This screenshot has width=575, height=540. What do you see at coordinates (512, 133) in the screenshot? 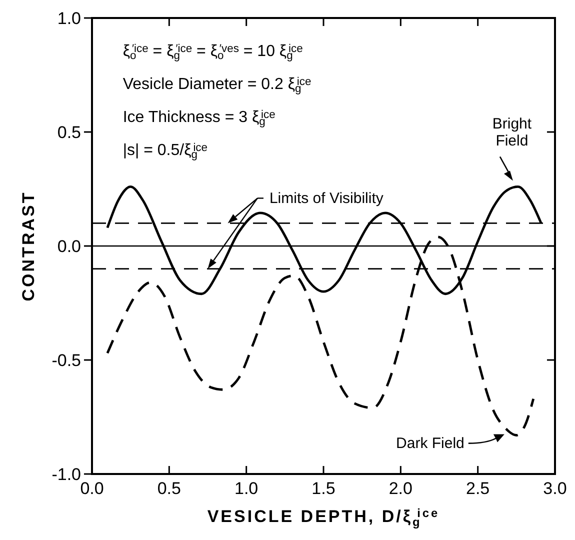
I see `legend-label: Bright Field` at bounding box center [512, 133].